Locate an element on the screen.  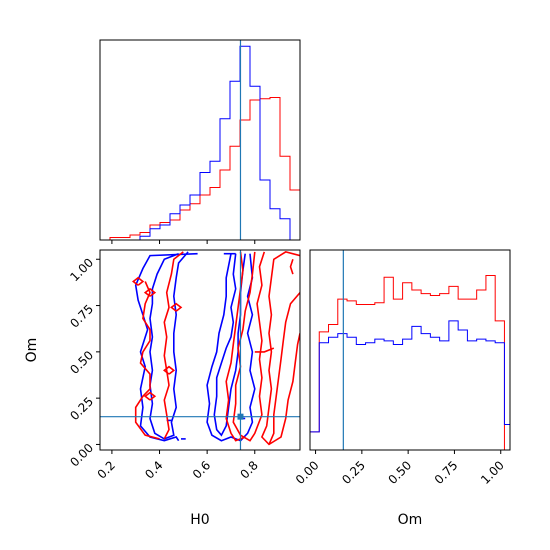
om-y-tick-label: 0.75 is located at coordinates (81, 316).